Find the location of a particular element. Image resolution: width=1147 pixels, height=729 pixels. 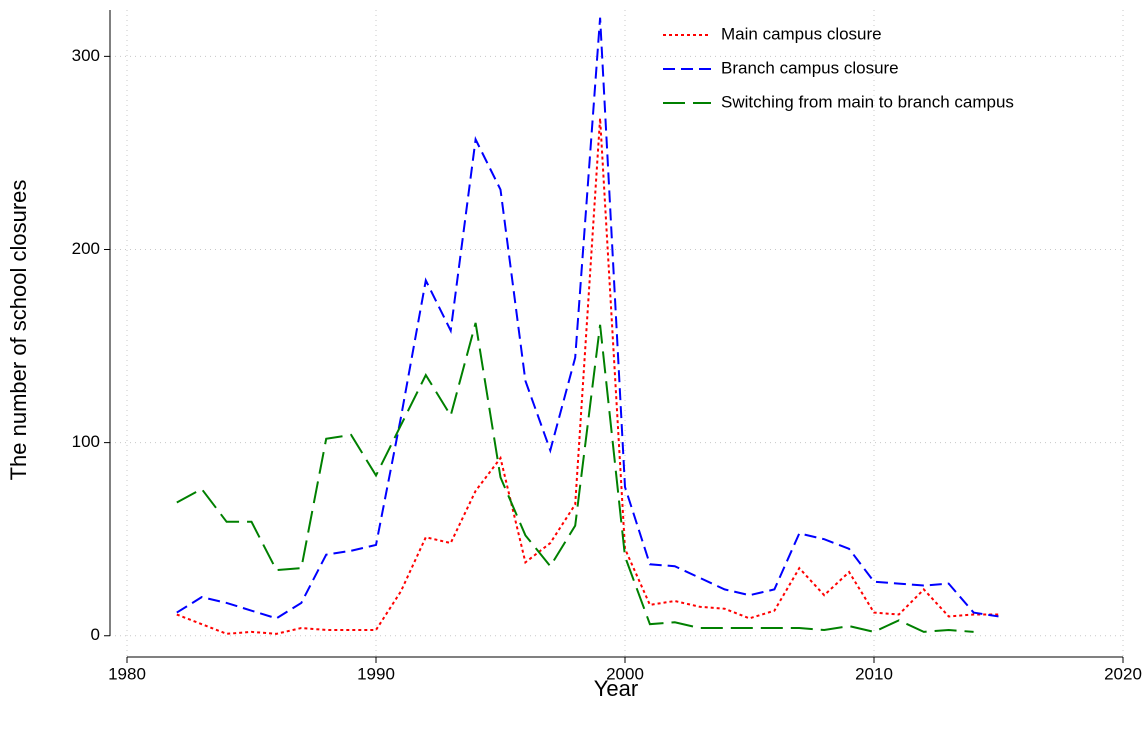

x-axis-label: Year is located at coordinates (616, 688).